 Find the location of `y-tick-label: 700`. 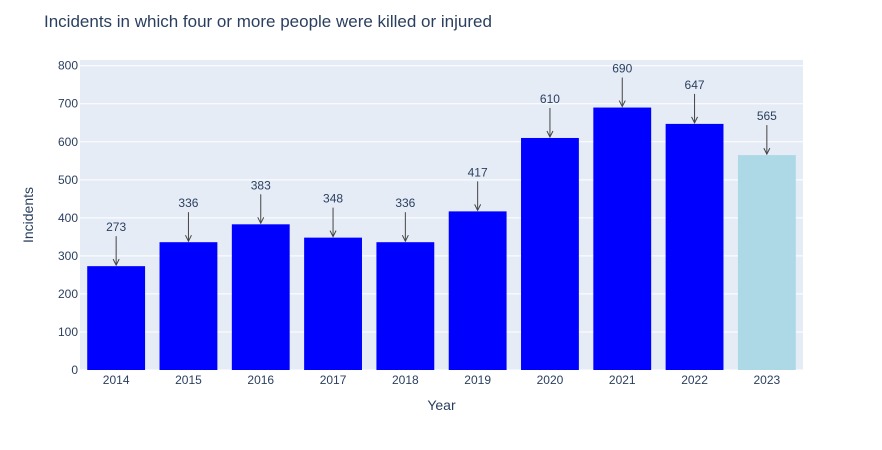

y-tick-label: 700 is located at coordinates (68, 104).